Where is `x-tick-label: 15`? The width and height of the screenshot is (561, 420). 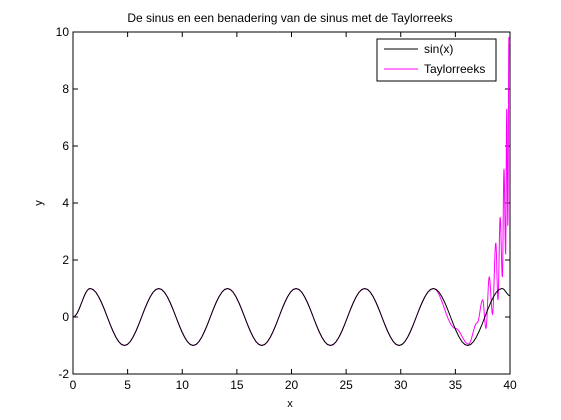
x-tick-label: 15 is located at coordinates (237, 385).